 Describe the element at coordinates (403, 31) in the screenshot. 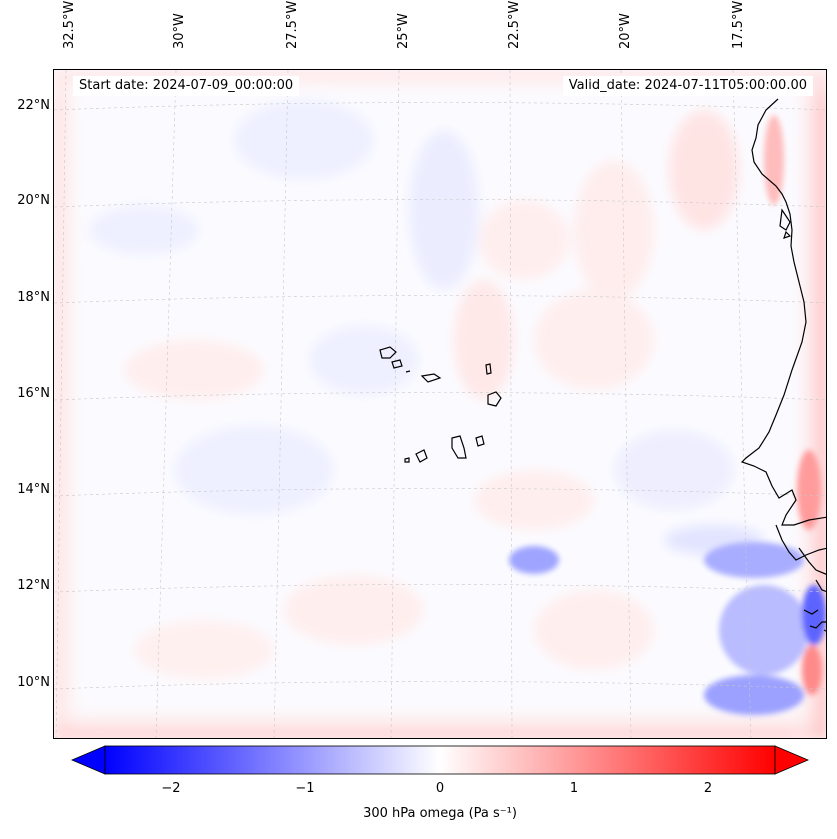

I see `lon-label-25w: 25°W` at that location.